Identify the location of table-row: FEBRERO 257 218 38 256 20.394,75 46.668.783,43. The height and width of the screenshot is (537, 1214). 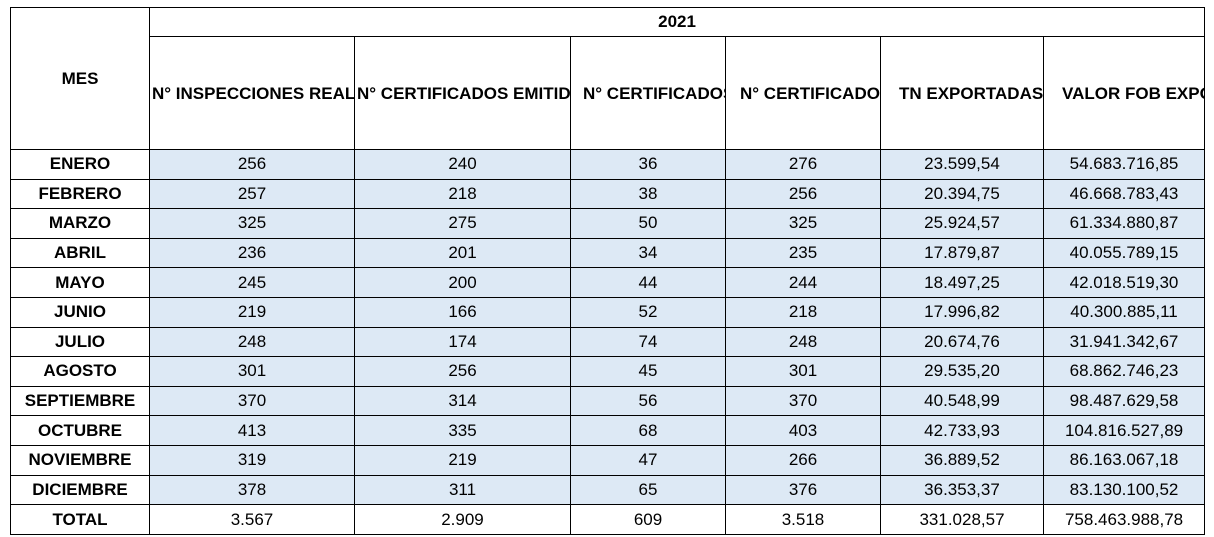
(608, 194).